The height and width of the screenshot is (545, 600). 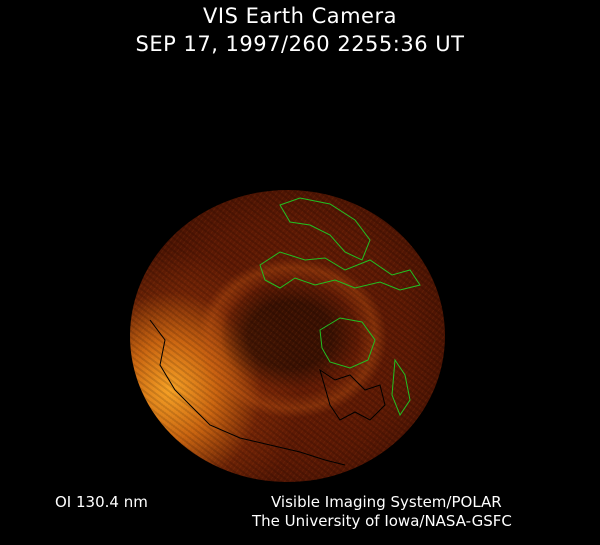 What do you see at coordinates (101, 502) in the screenshot?
I see `wavelength-label: OI 130.4 nm` at bounding box center [101, 502].